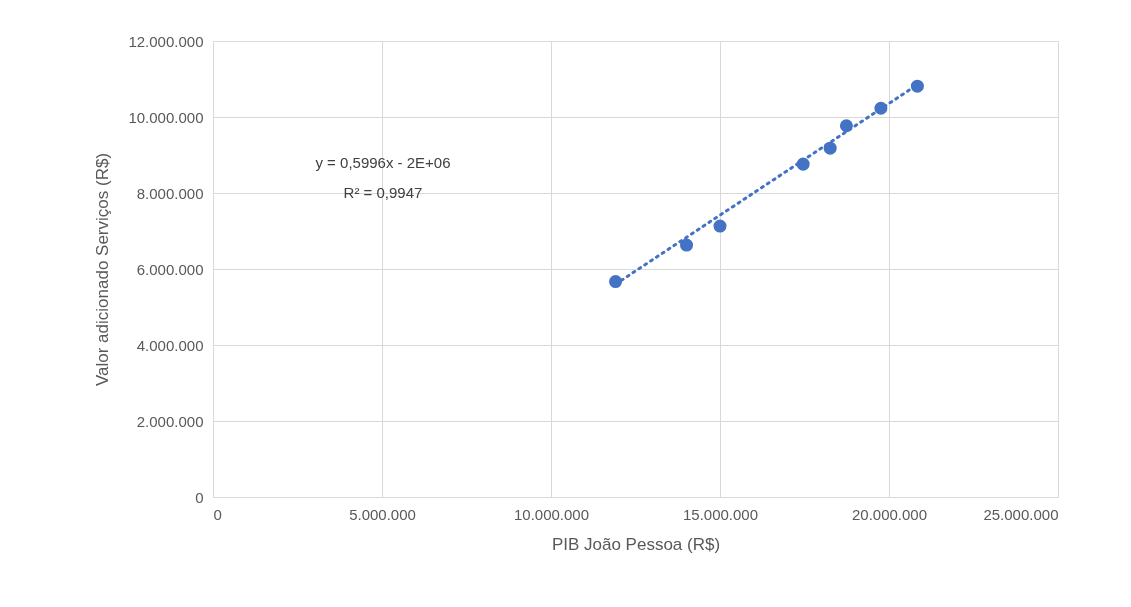  What do you see at coordinates (889, 514) in the screenshot?
I see `x-tick-label: 20.000.000` at bounding box center [889, 514].